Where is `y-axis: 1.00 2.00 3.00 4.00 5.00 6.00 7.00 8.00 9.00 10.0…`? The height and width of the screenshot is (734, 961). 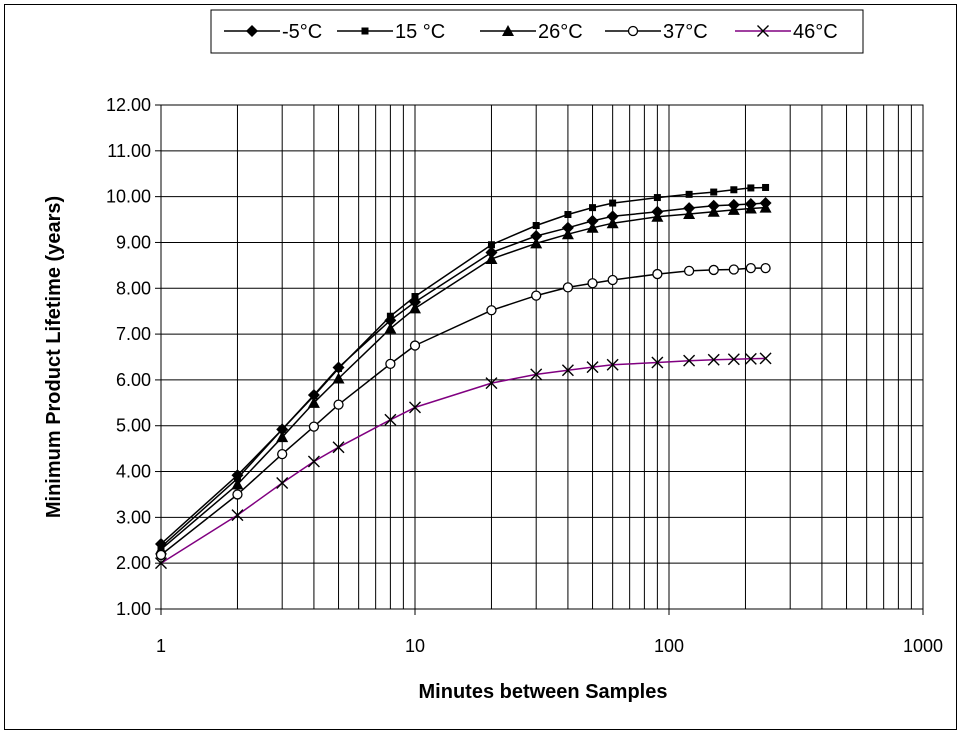 y-axis: 1.00 2.00 3.00 4.00 5.00 6.00 7.00 8.00 9.00 10.0… is located at coordinates (133, 357).